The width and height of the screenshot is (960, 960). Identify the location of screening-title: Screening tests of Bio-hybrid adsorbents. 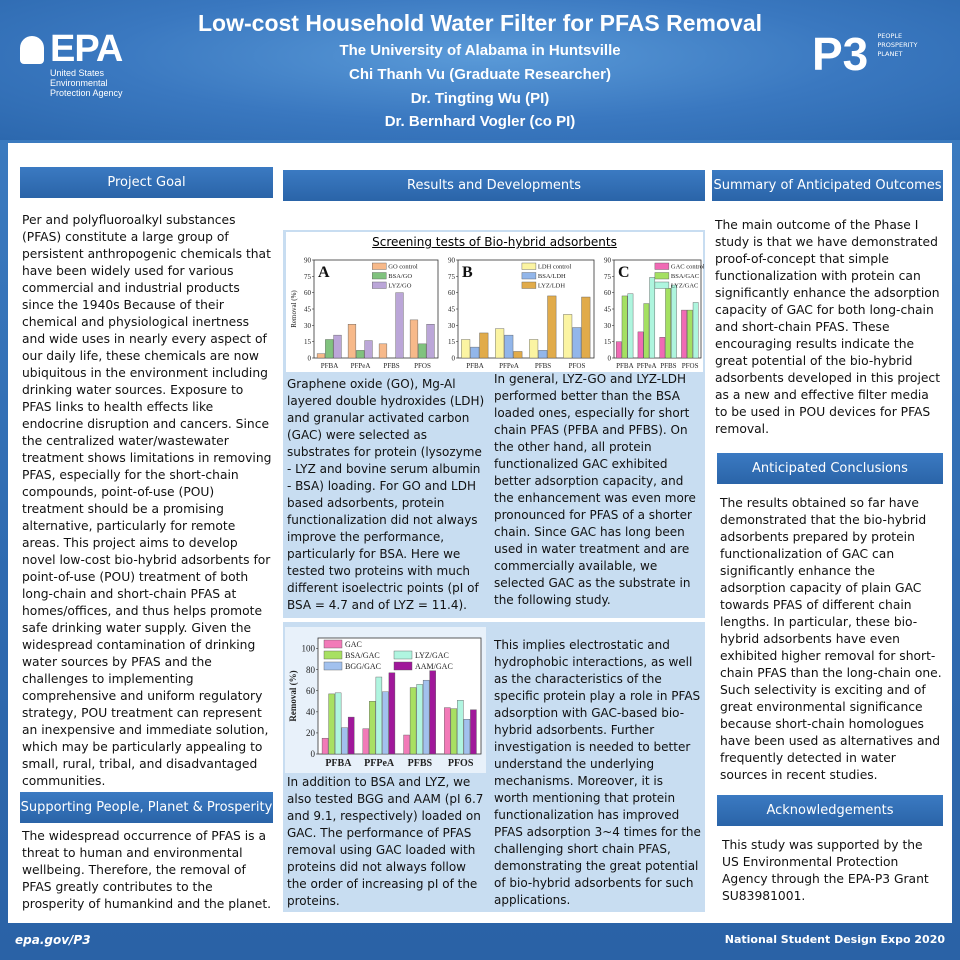
(494, 242).